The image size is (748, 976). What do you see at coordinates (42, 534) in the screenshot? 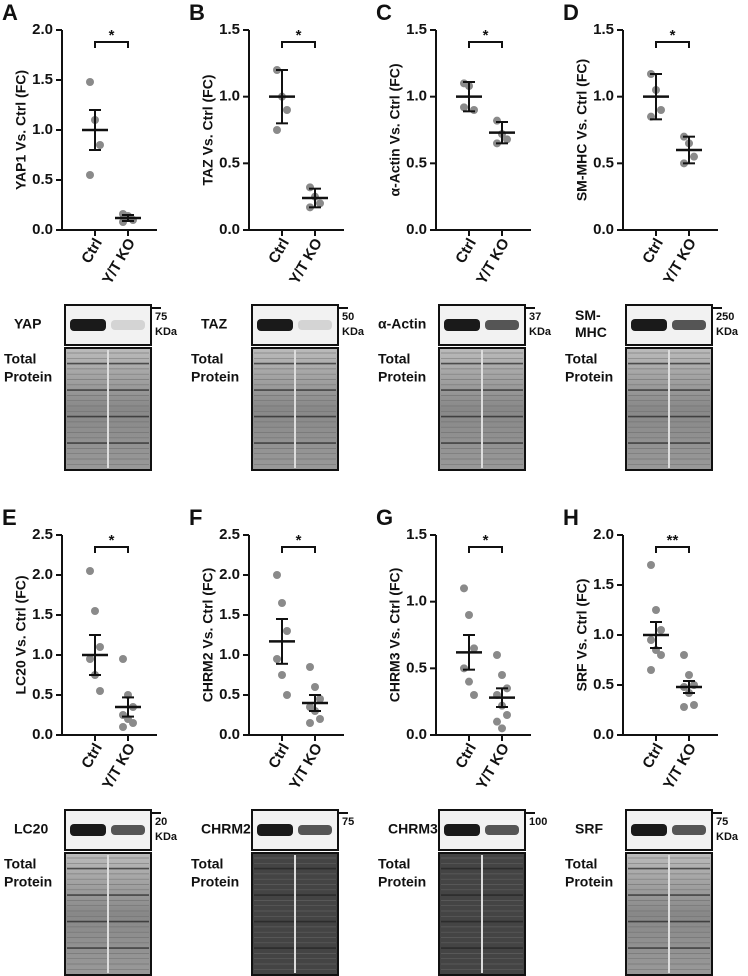
I see `y-tick-label: 2.5` at bounding box center [42, 534].